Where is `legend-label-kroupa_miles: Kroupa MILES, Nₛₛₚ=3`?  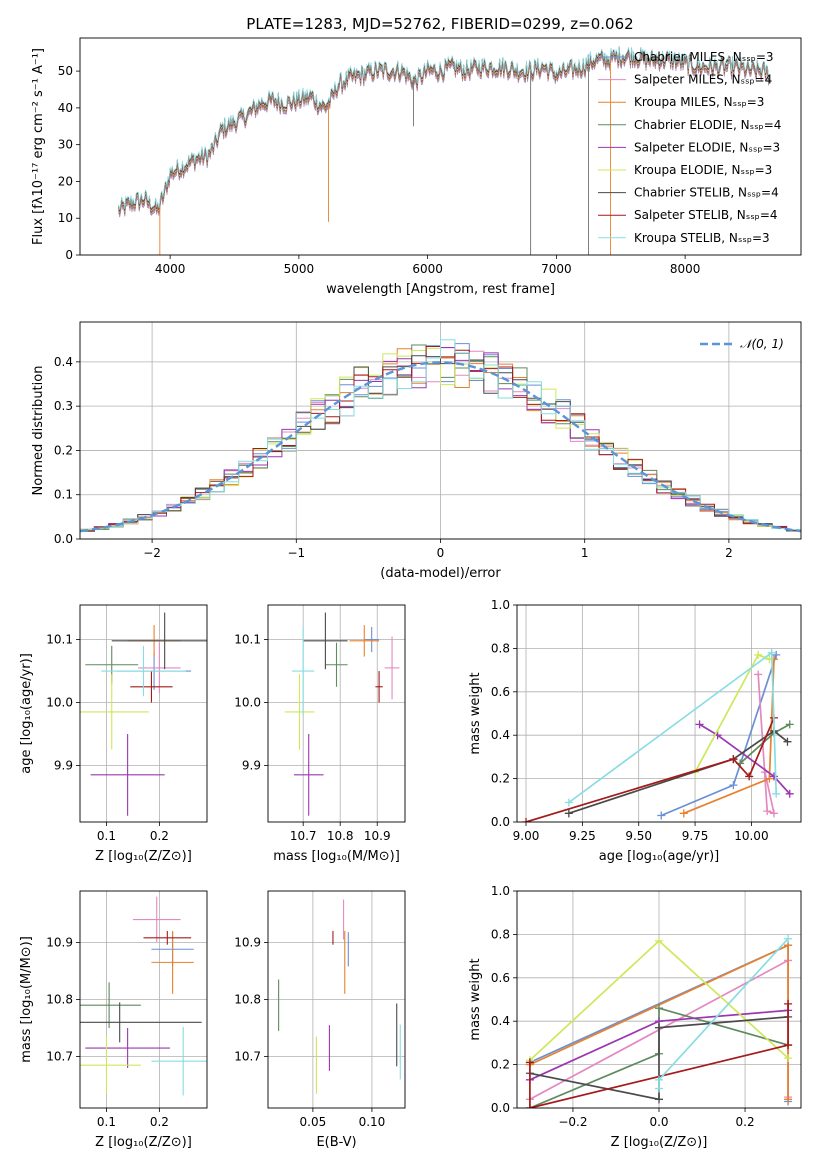
legend-label-kroupa_miles: Kroupa MILES, Nₛₛₚ=3 is located at coordinates (699, 102).